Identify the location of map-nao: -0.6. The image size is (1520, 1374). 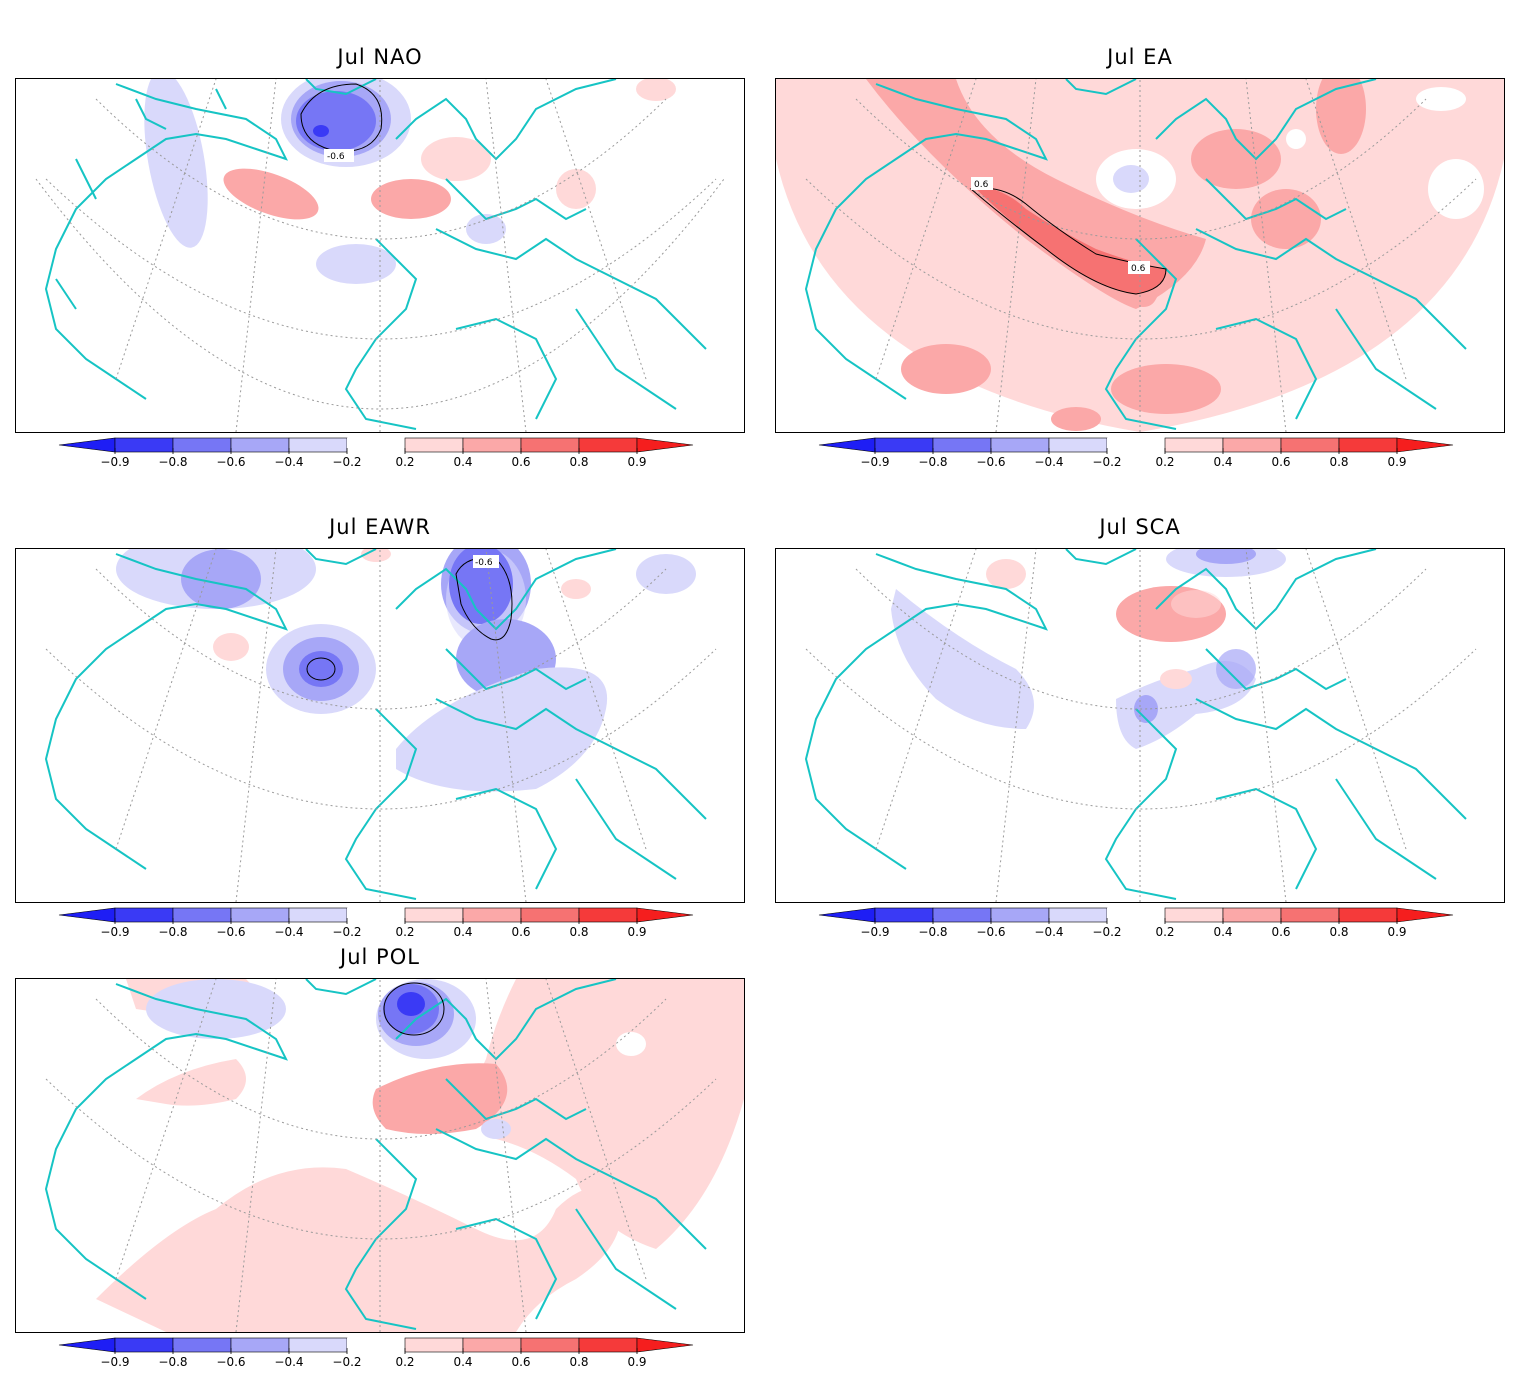
(380, 255).